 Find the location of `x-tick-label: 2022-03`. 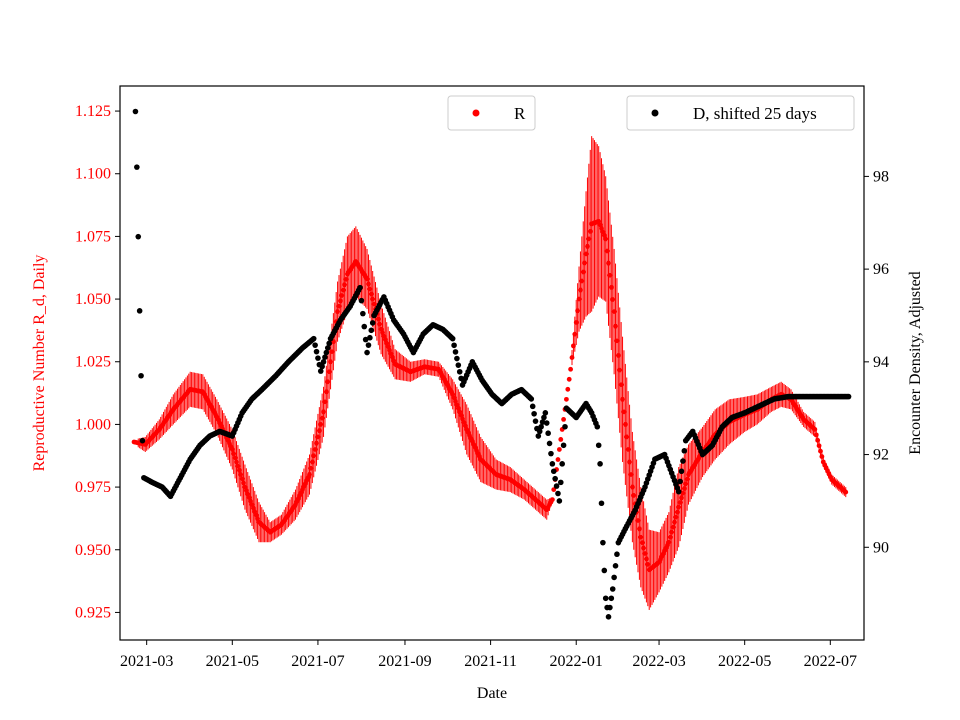

x-tick-label: 2022-03 is located at coordinates (658, 661).